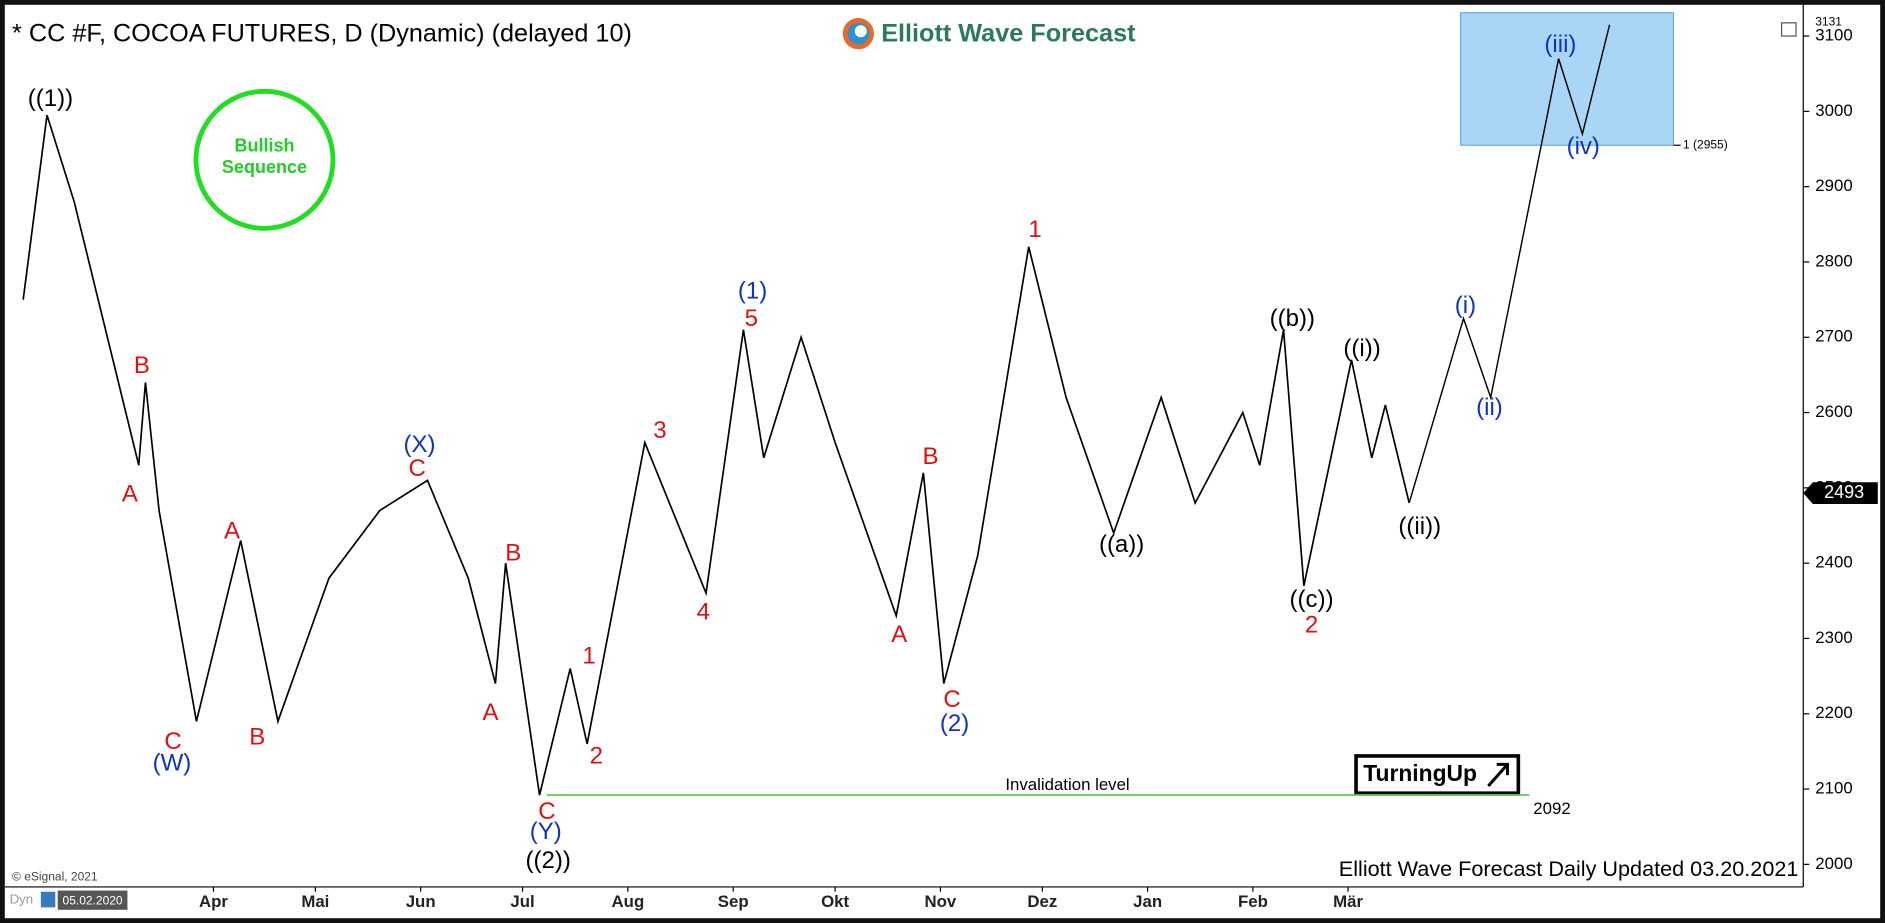 The image size is (1885, 923). What do you see at coordinates (659, 430) in the screenshot?
I see `wave-label: 3` at bounding box center [659, 430].